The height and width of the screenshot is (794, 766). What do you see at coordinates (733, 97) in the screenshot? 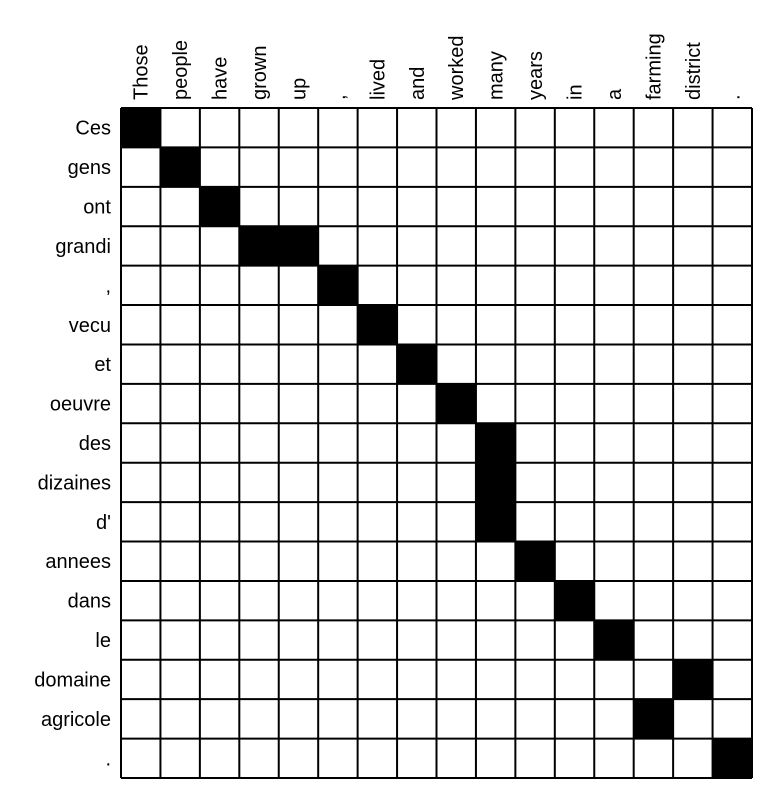
I see `column-label: .` at bounding box center [733, 97].